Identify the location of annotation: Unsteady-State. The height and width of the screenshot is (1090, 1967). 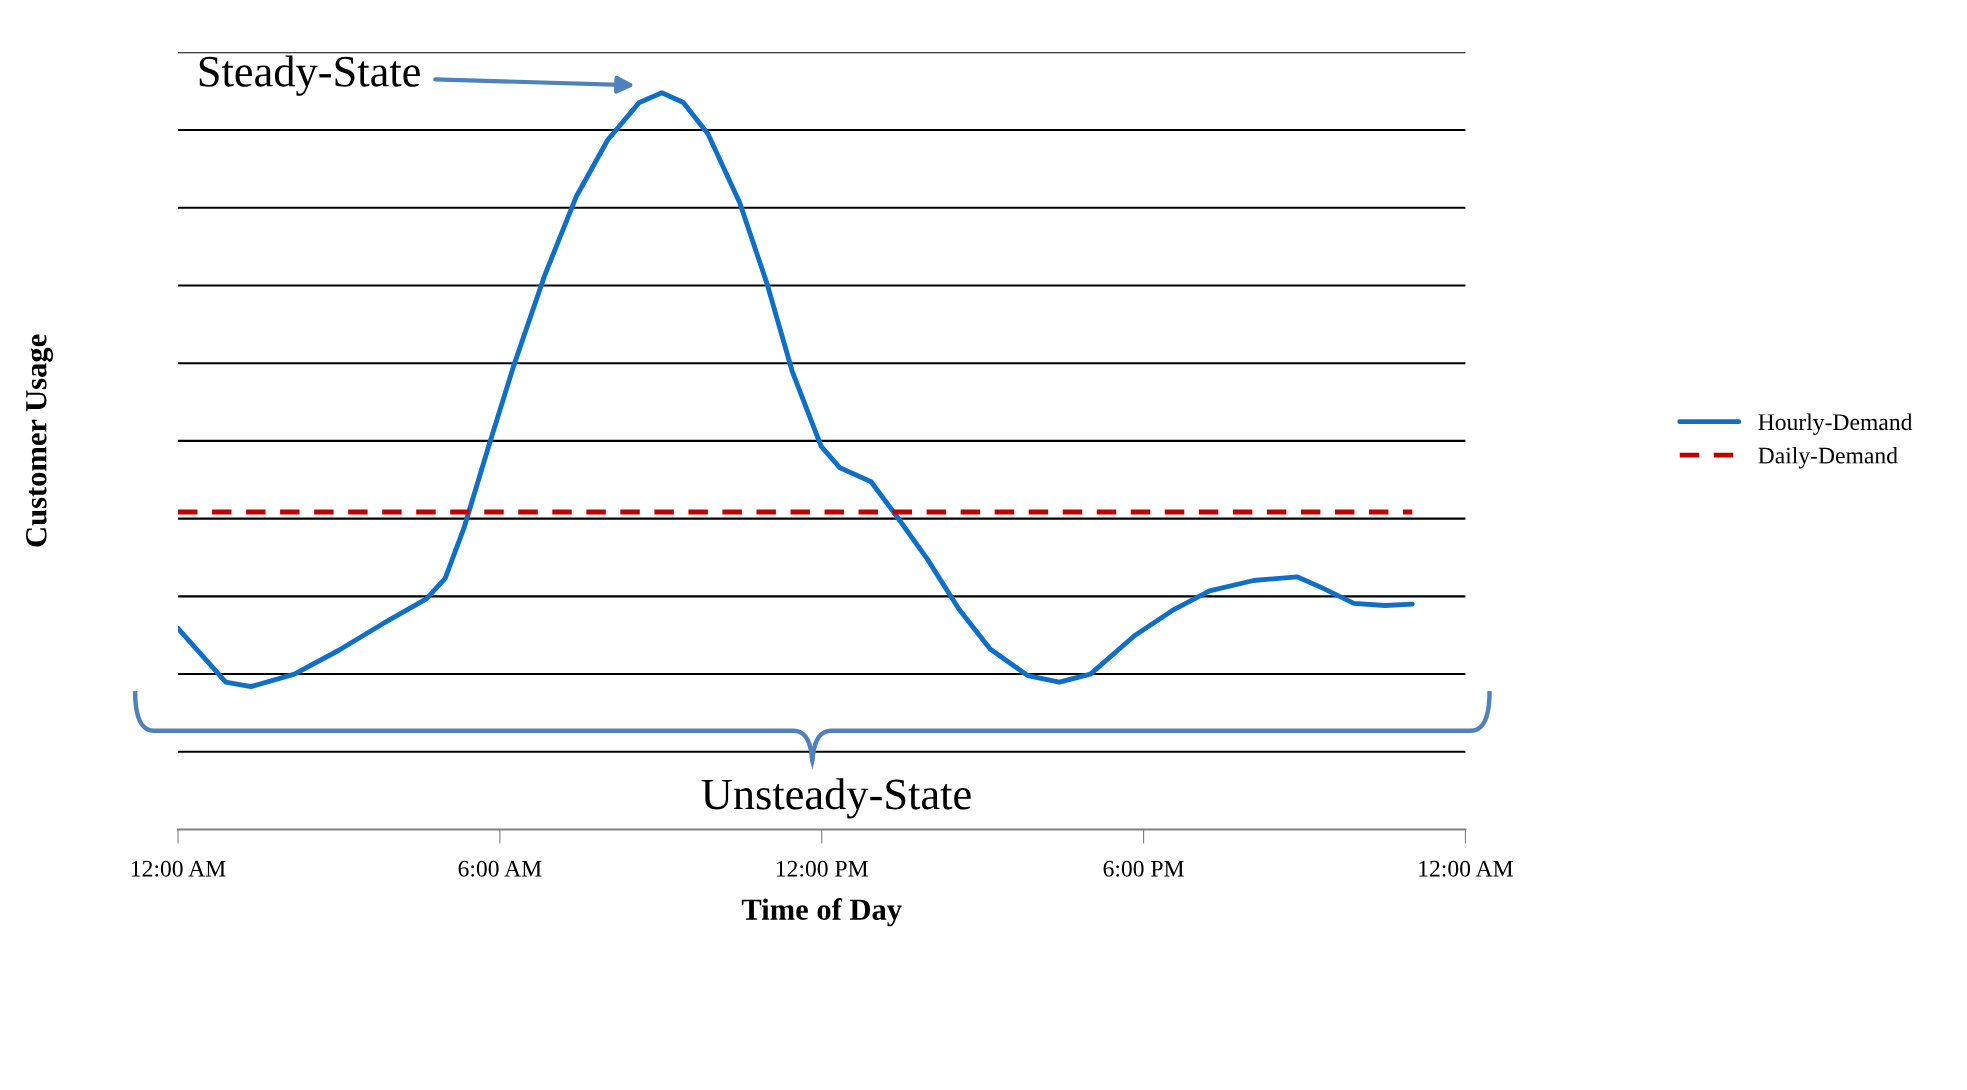
(836, 798).